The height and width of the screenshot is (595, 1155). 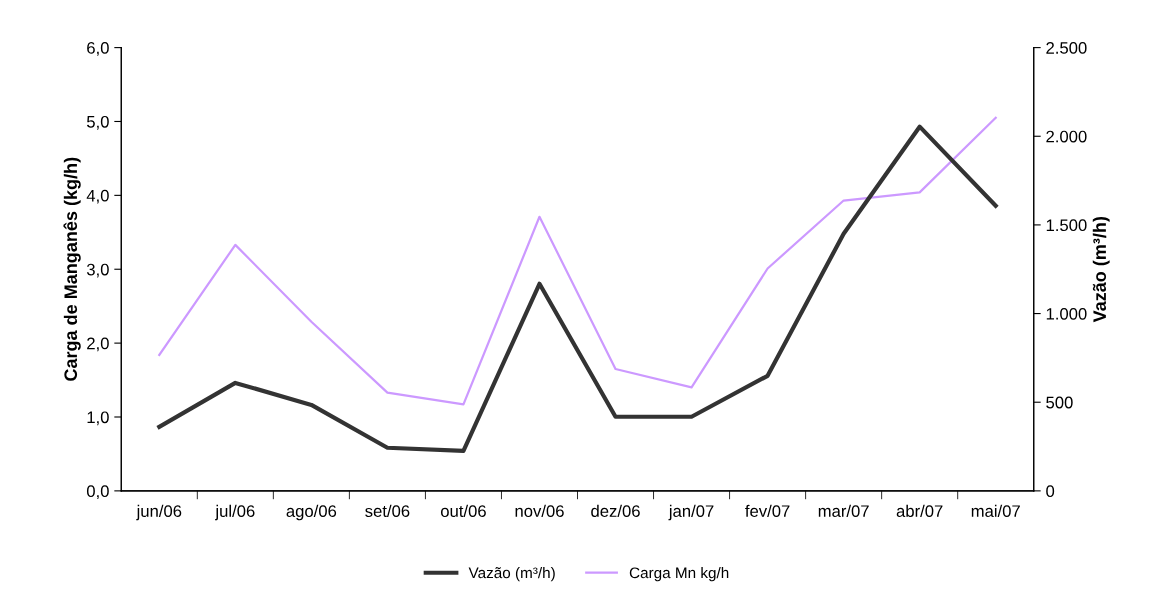 What do you see at coordinates (843, 511) in the screenshot?
I see `x-tick-label: mar/07` at bounding box center [843, 511].